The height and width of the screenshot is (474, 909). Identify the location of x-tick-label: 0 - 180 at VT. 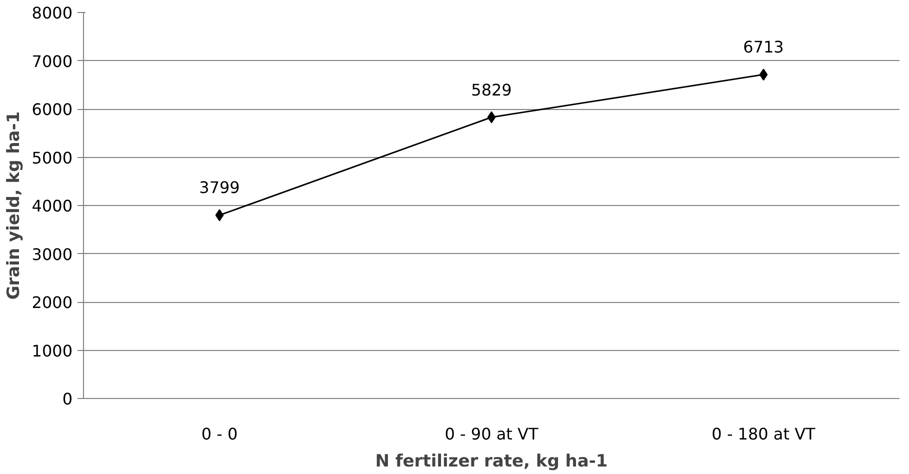
(764, 434).